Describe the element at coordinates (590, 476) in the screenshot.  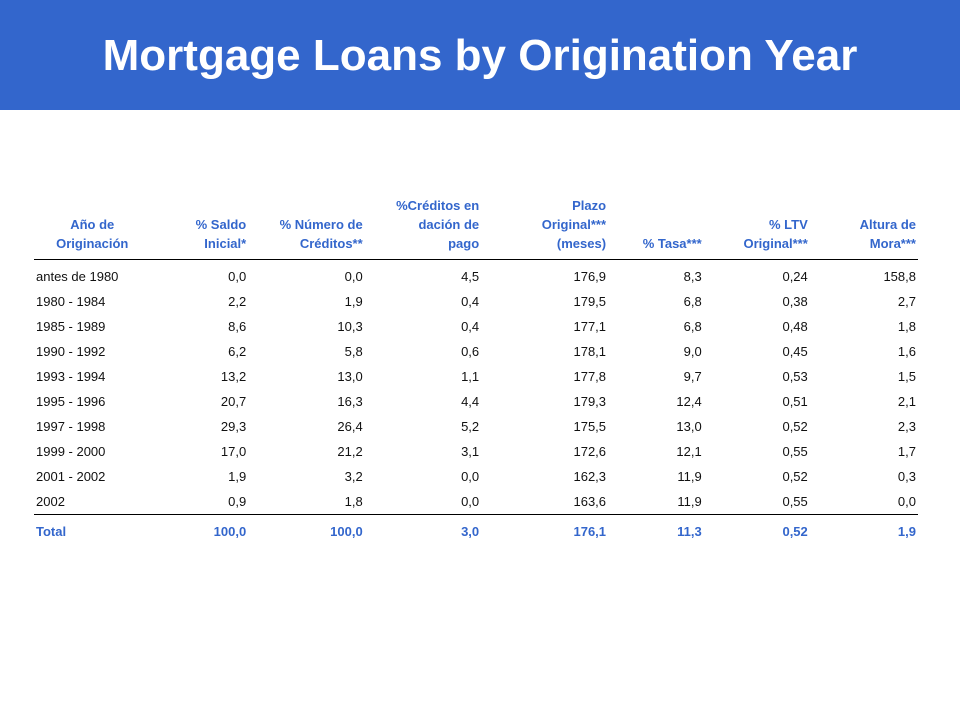
I see `table-cell: 162,3` at that location.